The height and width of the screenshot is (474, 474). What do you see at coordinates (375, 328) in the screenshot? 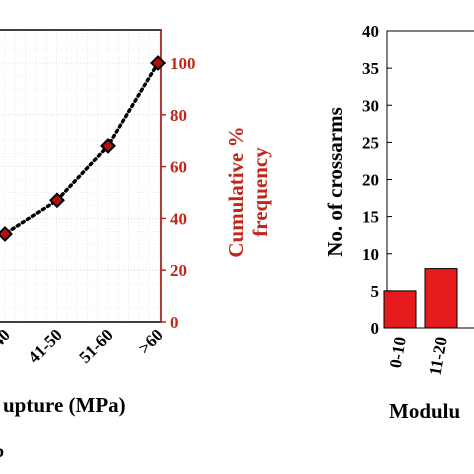
I see `y-tick-label: 0` at bounding box center [375, 328].